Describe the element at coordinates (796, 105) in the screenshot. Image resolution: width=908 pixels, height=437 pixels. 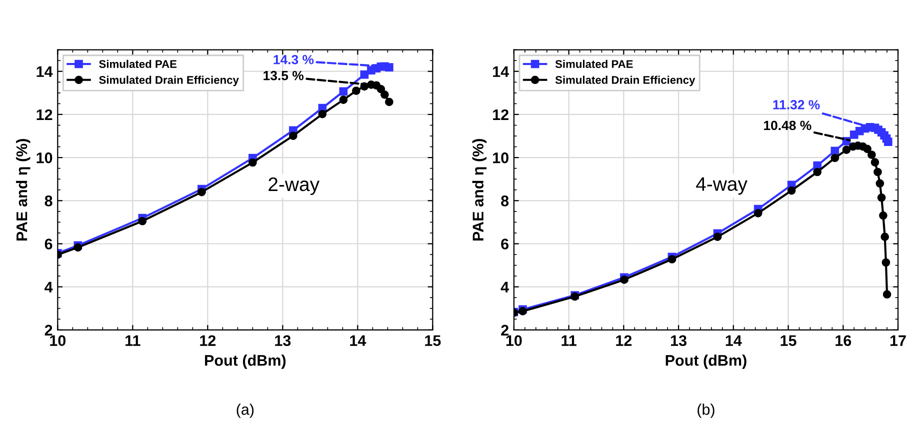
I see `annotation: 11.32 %` at that location.